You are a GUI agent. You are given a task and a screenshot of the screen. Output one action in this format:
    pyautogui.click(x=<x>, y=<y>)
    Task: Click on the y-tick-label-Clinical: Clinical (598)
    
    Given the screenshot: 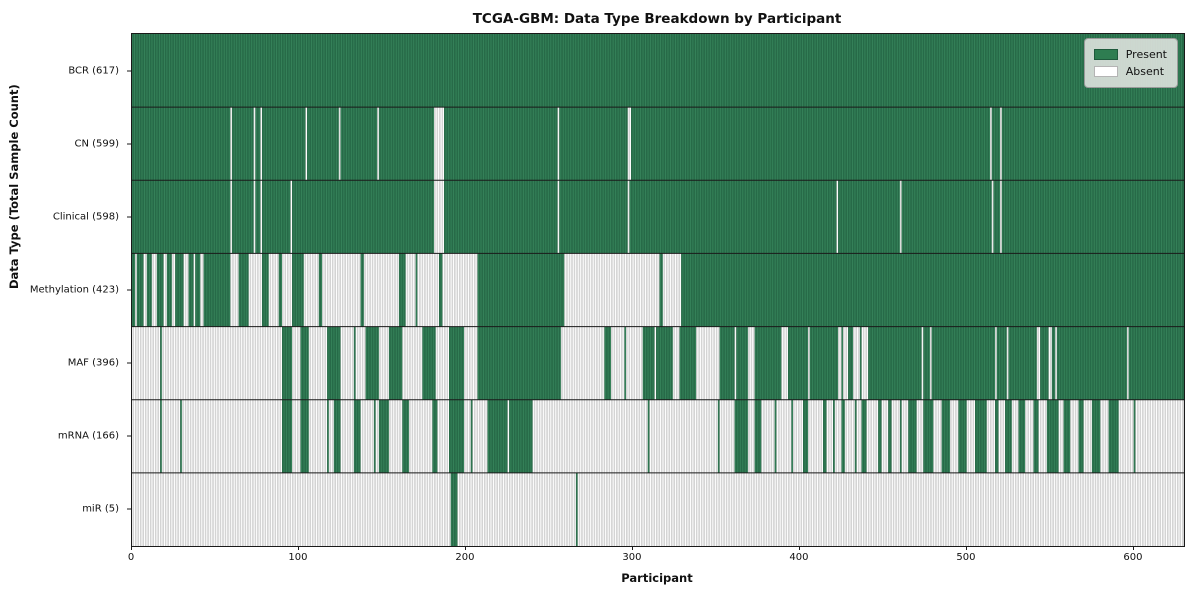 What is the action you would take?
    pyautogui.click(x=85, y=217)
    